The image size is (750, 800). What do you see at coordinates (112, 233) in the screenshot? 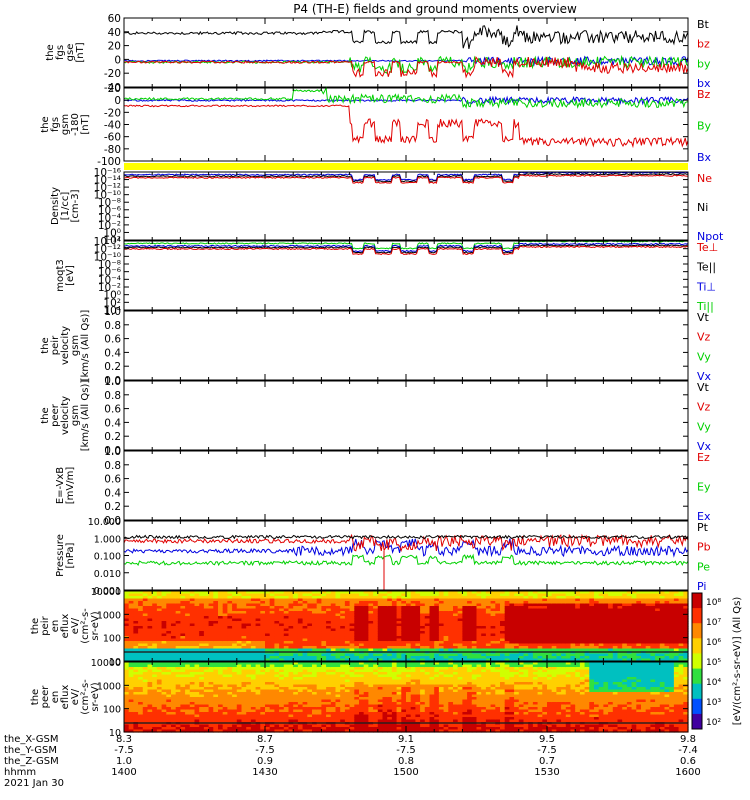
I see `ytick-label: 10⁰` at bounding box center [112, 233].